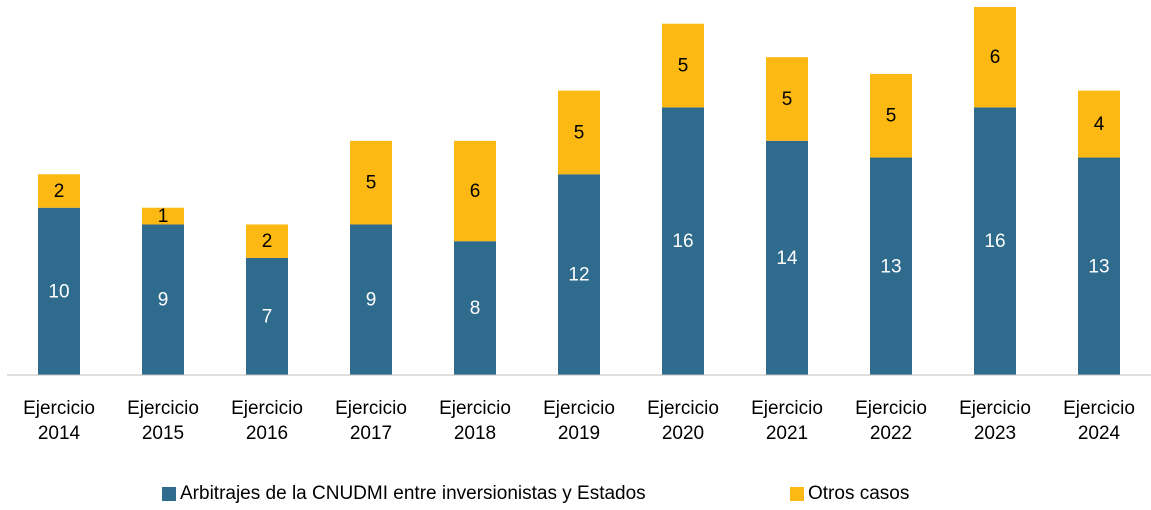  What do you see at coordinates (163, 421) in the screenshot?
I see `x-tick-label: Ejercicio 2015` at bounding box center [163, 421].